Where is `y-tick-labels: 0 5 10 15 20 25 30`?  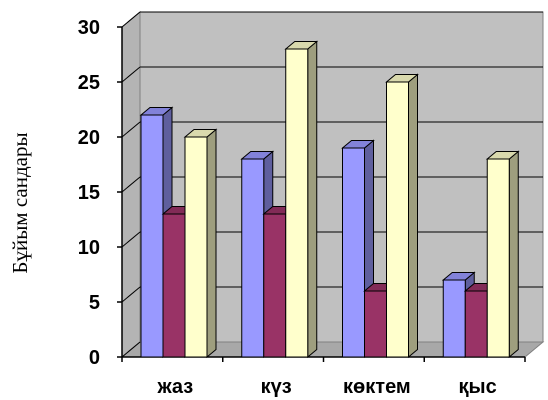 y-tick-labels: 0 5 10 15 20 25 30 is located at coordinates (89, 193).